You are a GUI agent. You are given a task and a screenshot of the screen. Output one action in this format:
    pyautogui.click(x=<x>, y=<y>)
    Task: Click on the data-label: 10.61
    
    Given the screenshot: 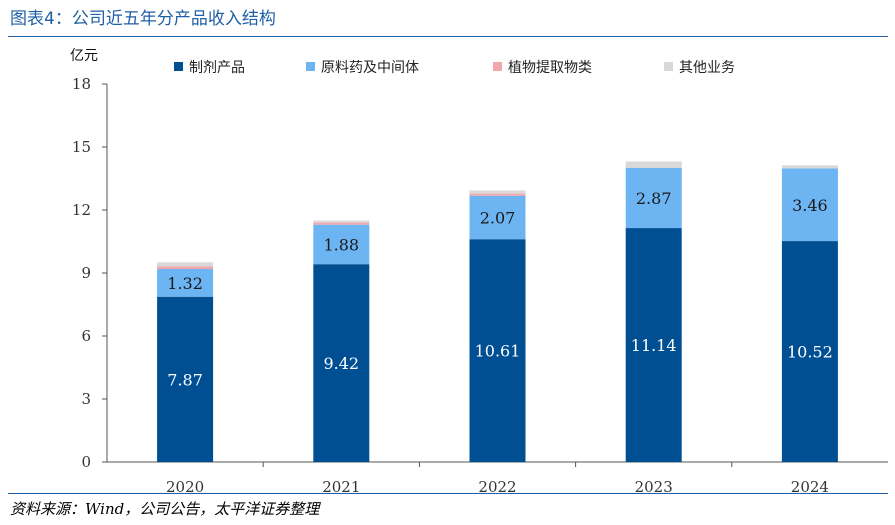 What is the action you would take?
    pyautogui.click(x=498, y=351)
    